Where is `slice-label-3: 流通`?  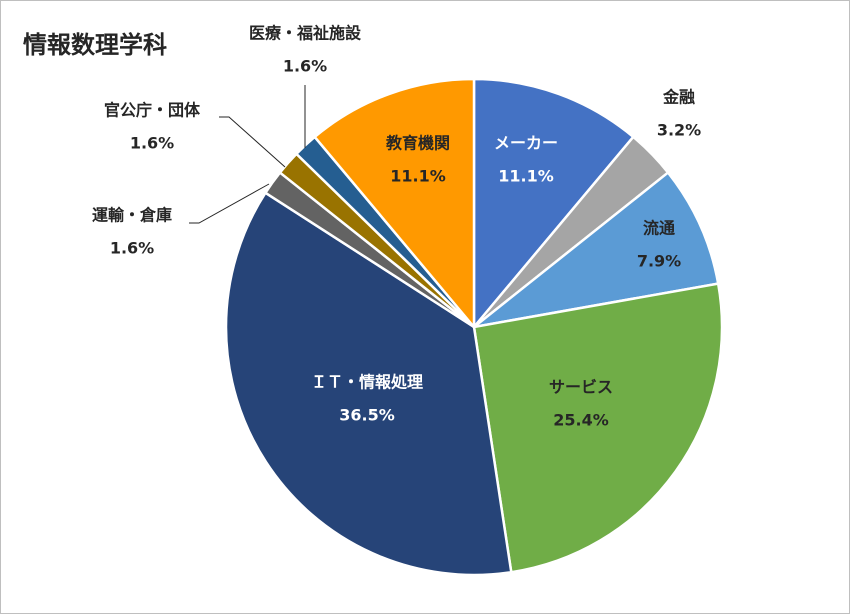 slice-label-3: 流通 is located at coordinates (659, 228).